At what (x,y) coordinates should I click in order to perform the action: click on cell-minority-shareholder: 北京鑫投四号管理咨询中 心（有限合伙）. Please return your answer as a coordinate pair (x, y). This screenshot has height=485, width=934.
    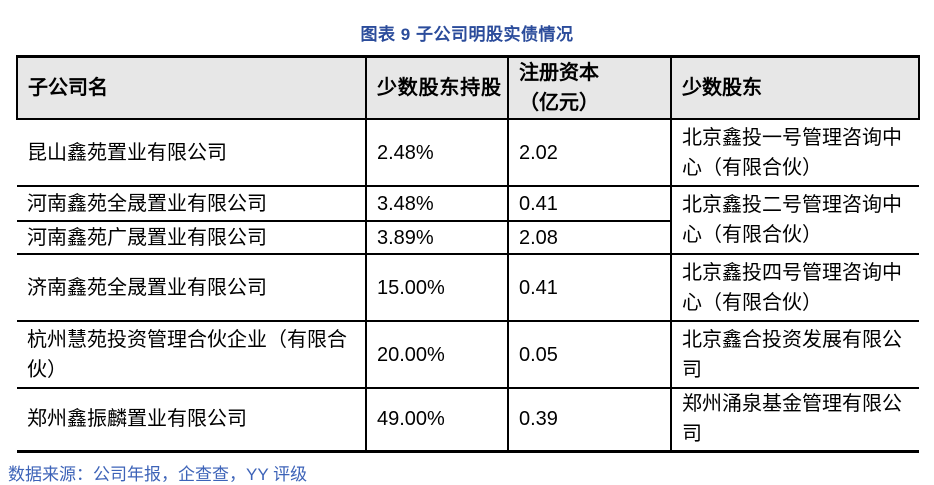
    Looking at the image, I should click on (794, 288).